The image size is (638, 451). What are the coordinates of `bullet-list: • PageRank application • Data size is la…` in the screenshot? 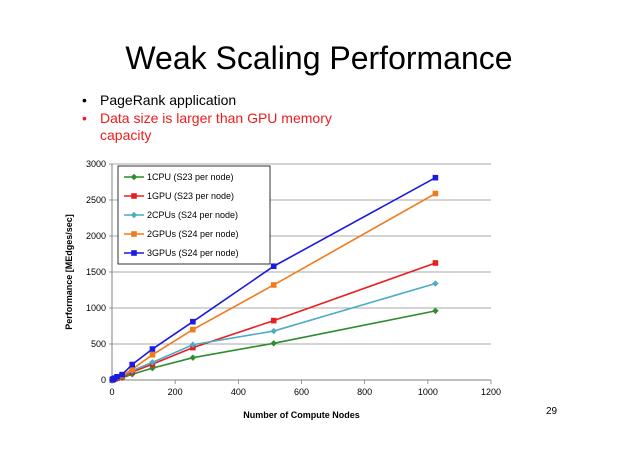 It's located at (226, 118).